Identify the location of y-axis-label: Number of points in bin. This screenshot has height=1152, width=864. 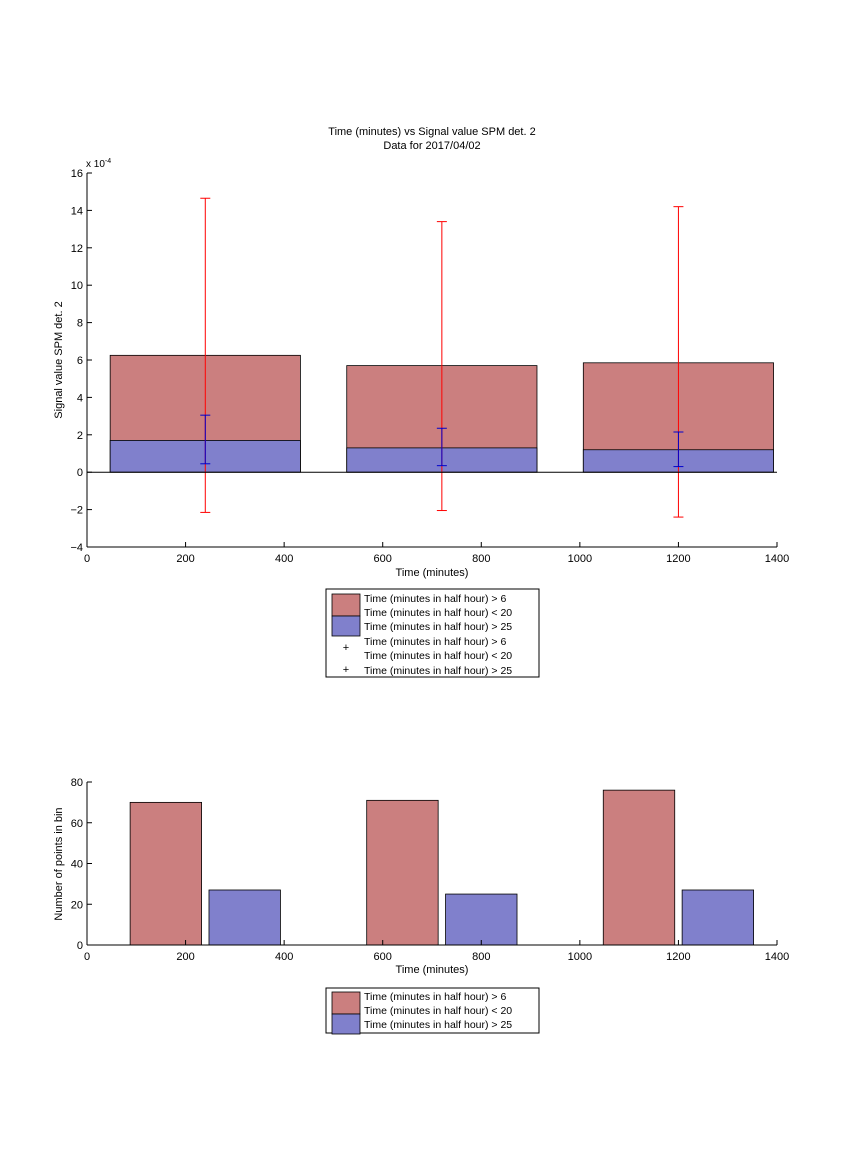
(59, 863).